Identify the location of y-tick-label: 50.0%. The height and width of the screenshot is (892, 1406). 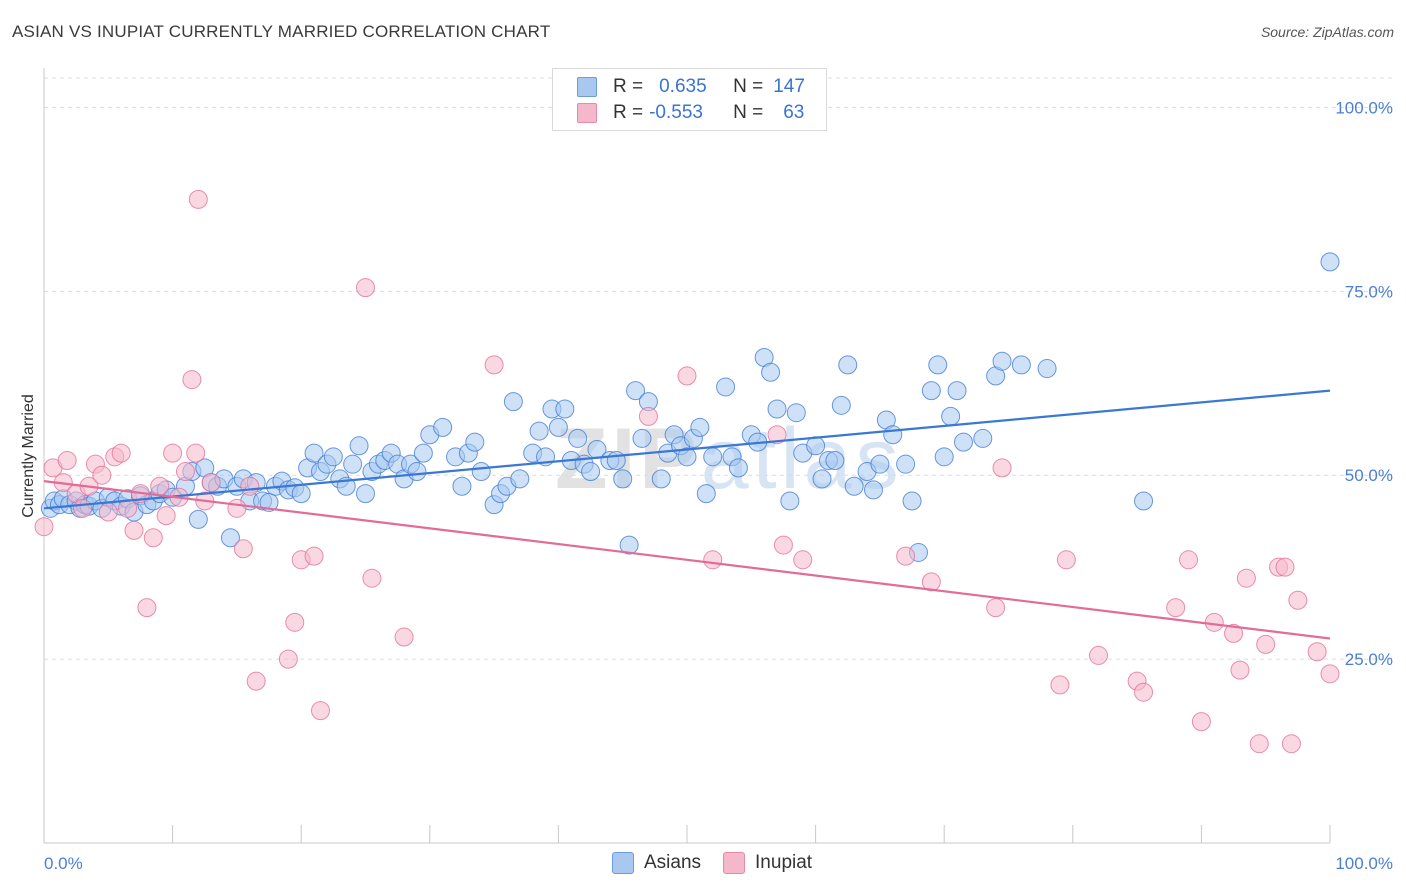
(1369, 475).